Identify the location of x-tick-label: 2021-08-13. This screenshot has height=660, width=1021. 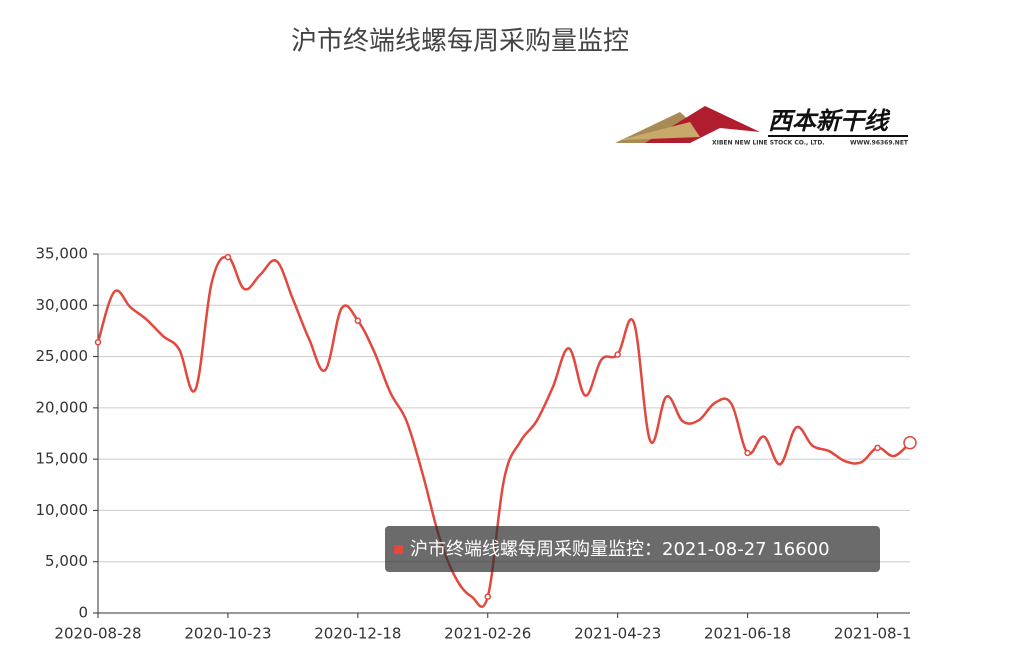
(877, 634).